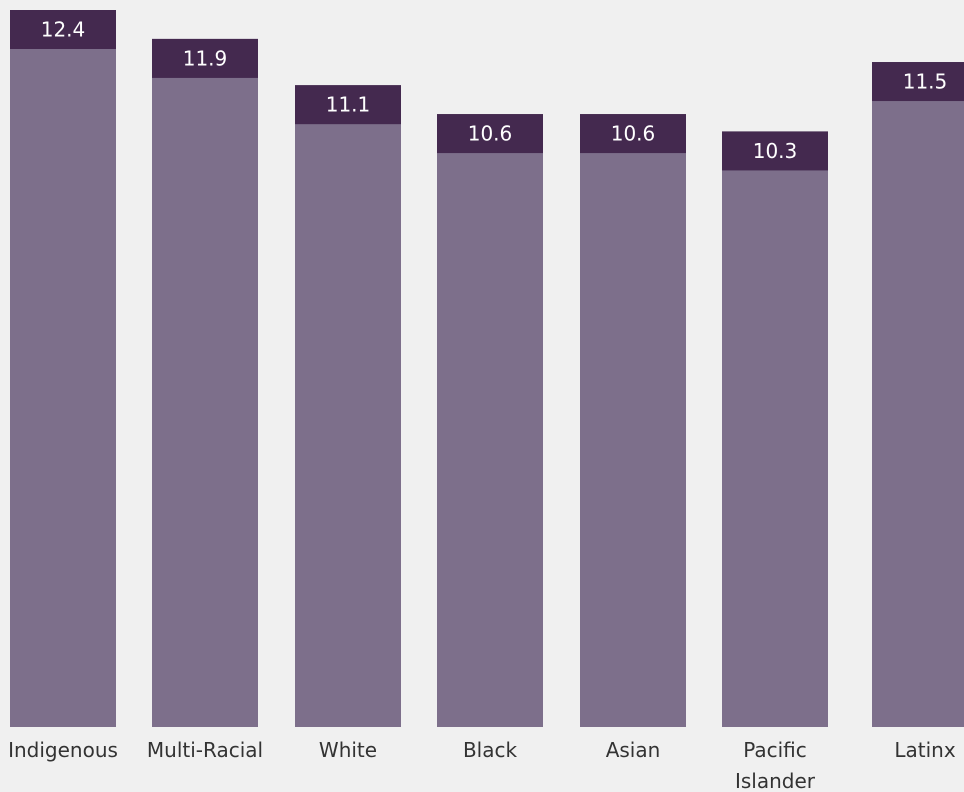 Image resolution: width=964 pixels, height=792 pixels. I want to click on value-label-2: 11.1, so click(348, 105).